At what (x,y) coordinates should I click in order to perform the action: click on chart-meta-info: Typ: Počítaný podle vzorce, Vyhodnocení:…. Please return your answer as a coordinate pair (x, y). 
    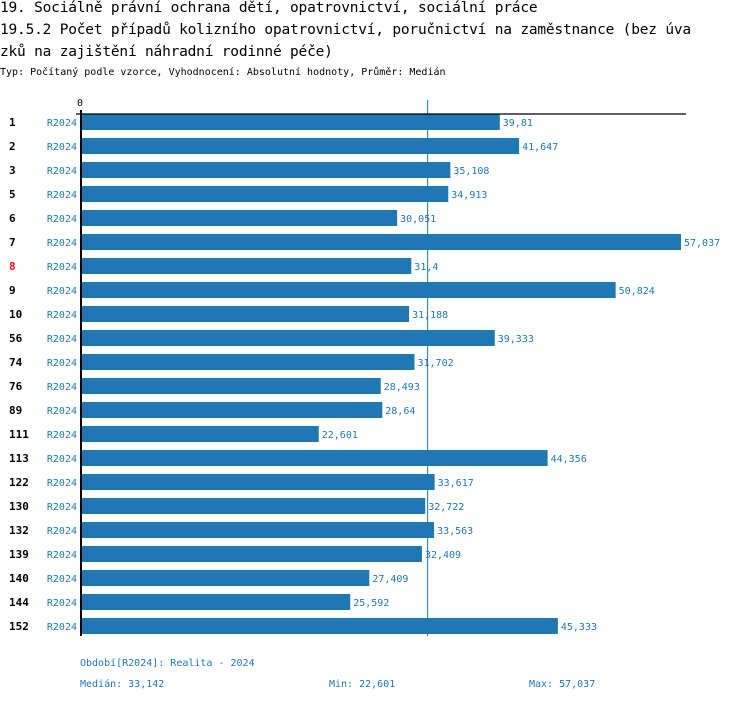
    Looking at the image, I should click on (223, 72).